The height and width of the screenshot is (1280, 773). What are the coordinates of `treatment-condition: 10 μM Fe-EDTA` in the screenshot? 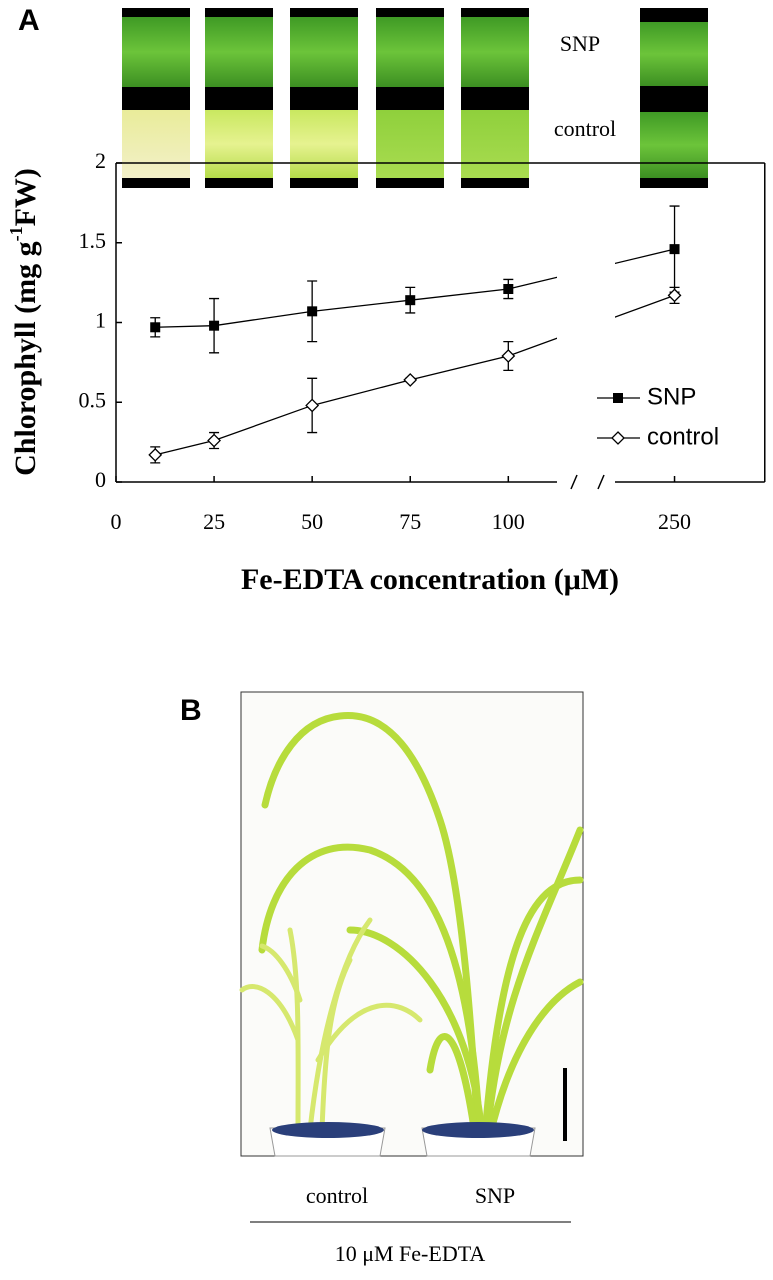 It's located at (410, 1253).